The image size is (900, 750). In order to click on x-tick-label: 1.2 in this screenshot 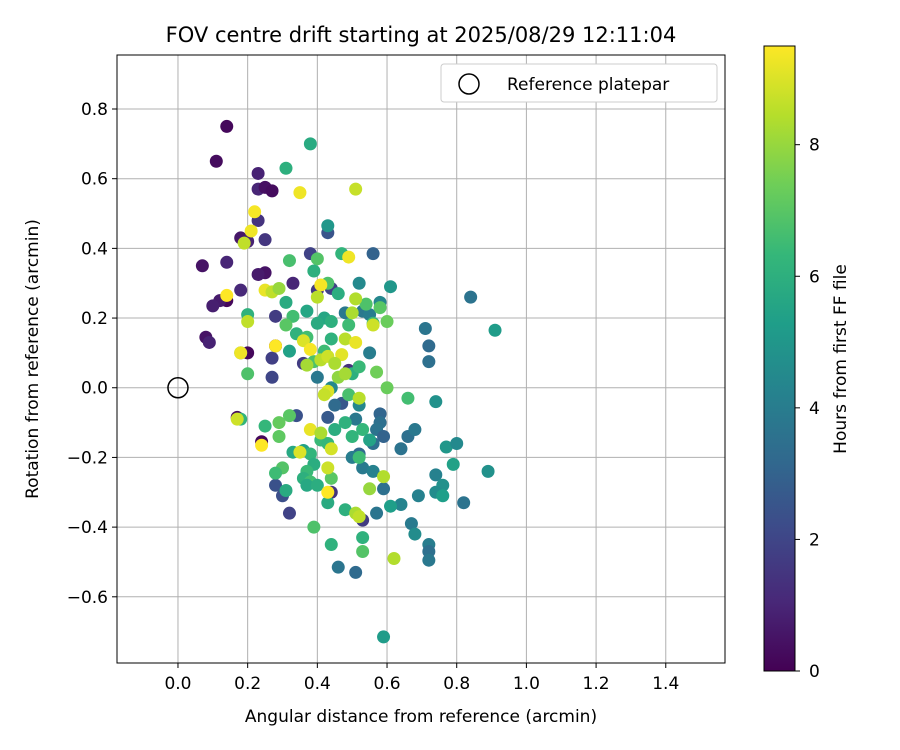, I will do `click(596, 684)`.